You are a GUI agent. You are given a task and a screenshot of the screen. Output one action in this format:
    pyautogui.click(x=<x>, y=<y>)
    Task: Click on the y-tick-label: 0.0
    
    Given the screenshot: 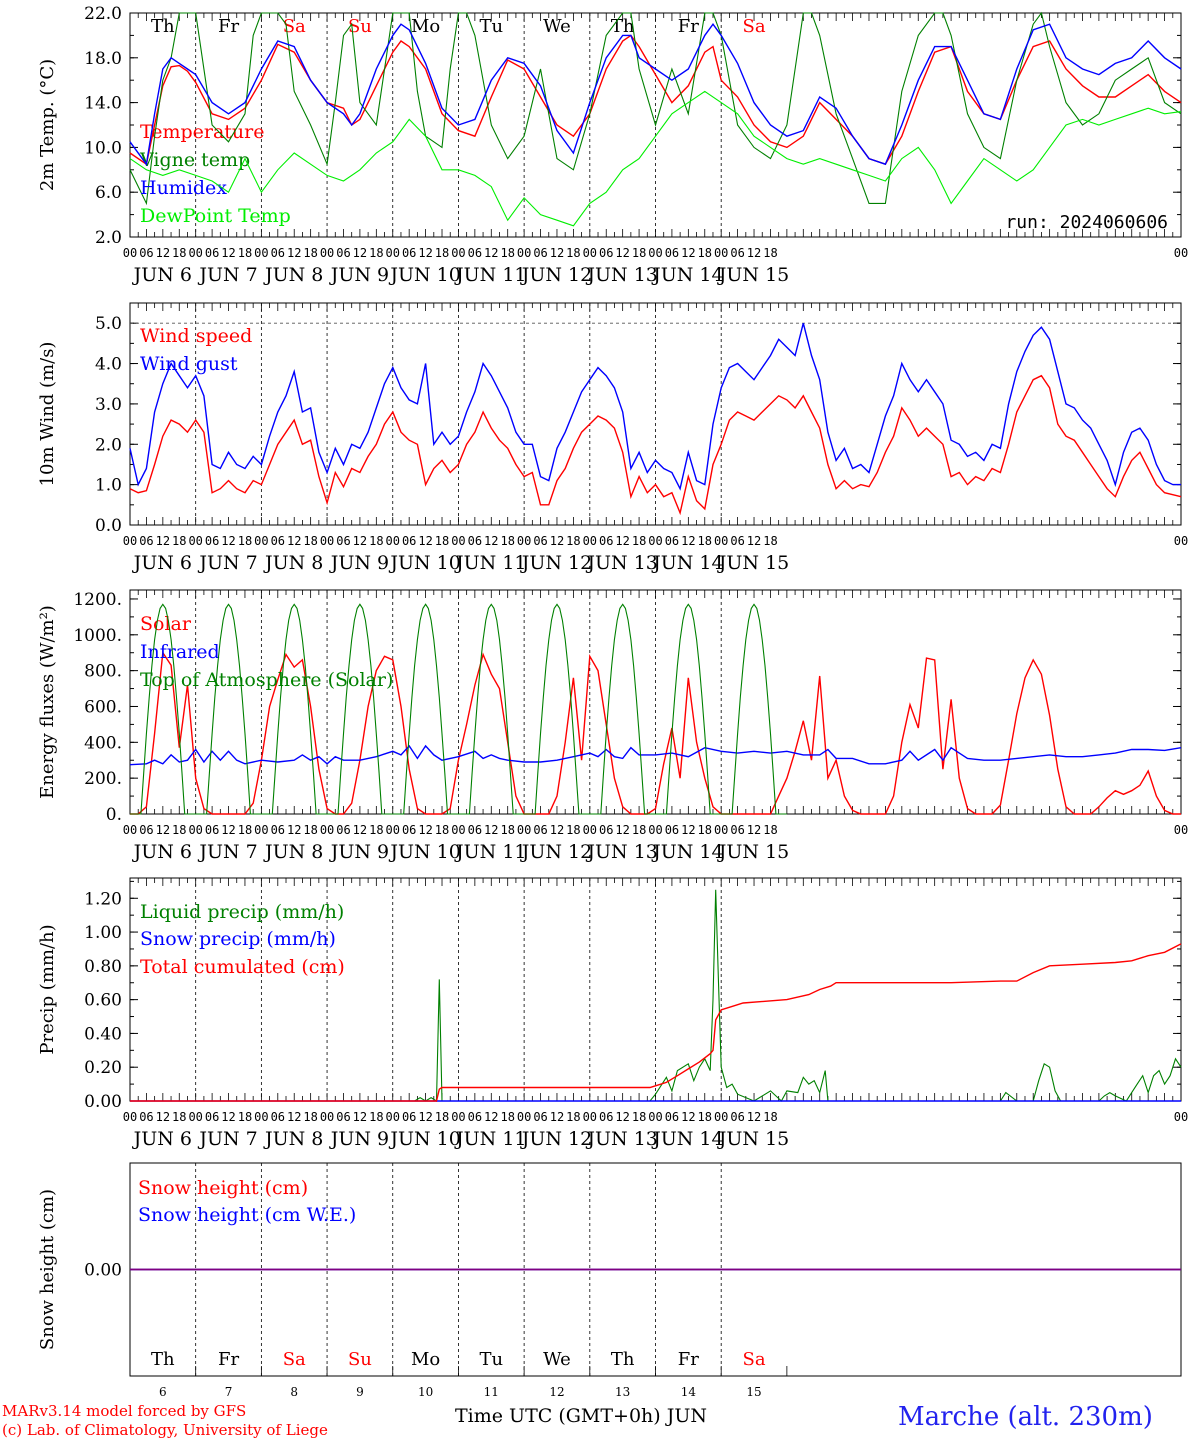 What is the action you would take?
    pyautogui.click(x=108, y=526)
    